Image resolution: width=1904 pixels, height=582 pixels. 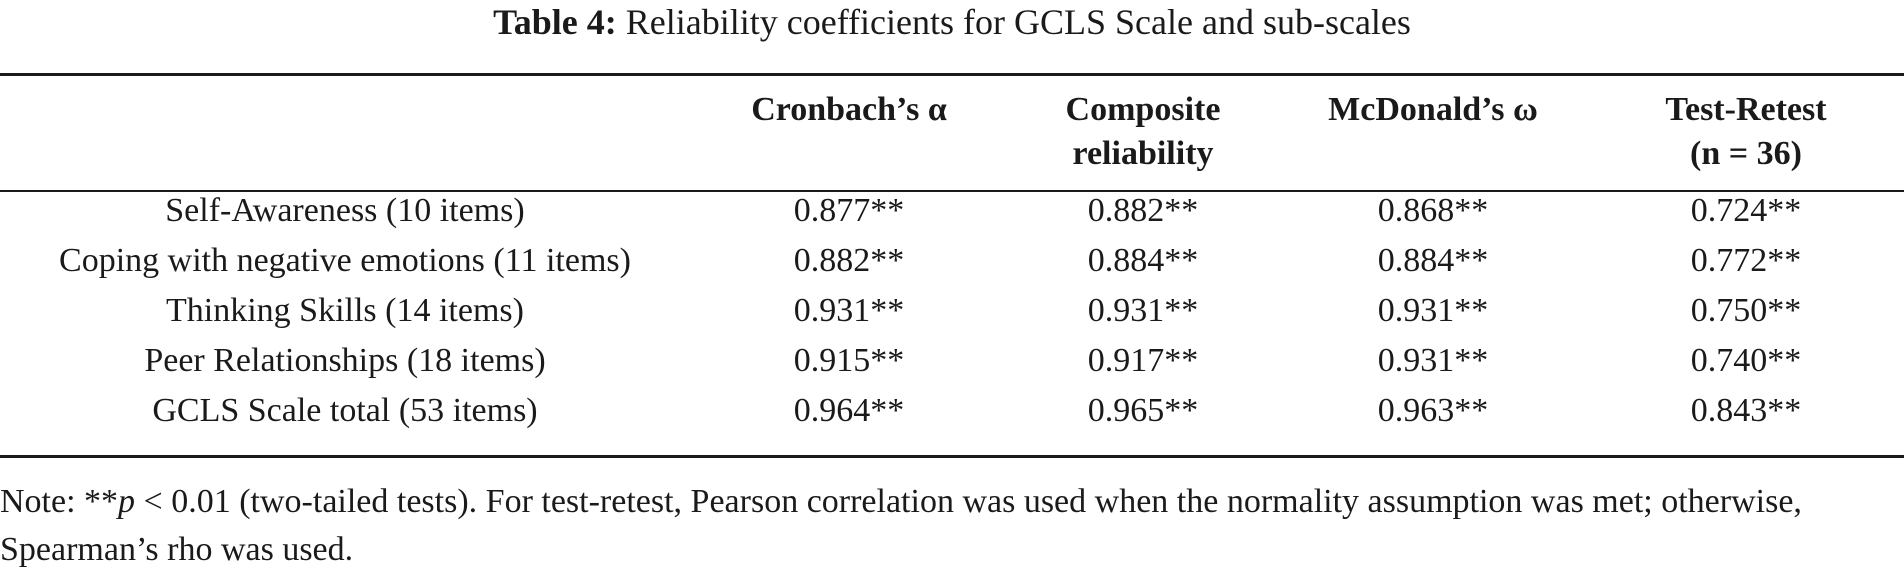 What do you see at coordinates (1746, 410) in the screenshot?
I see `cell-value: 0.843**` at bounding box center [1746, 410].